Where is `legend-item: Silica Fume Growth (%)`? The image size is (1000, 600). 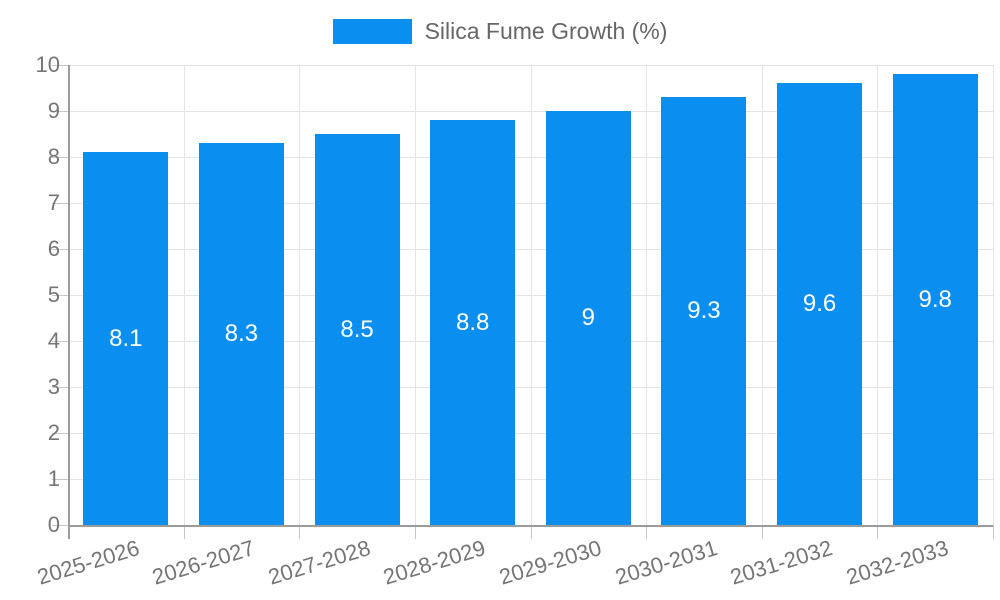
legend-item: Silica Fume Growth (%) is located at coordinates (500, 31).